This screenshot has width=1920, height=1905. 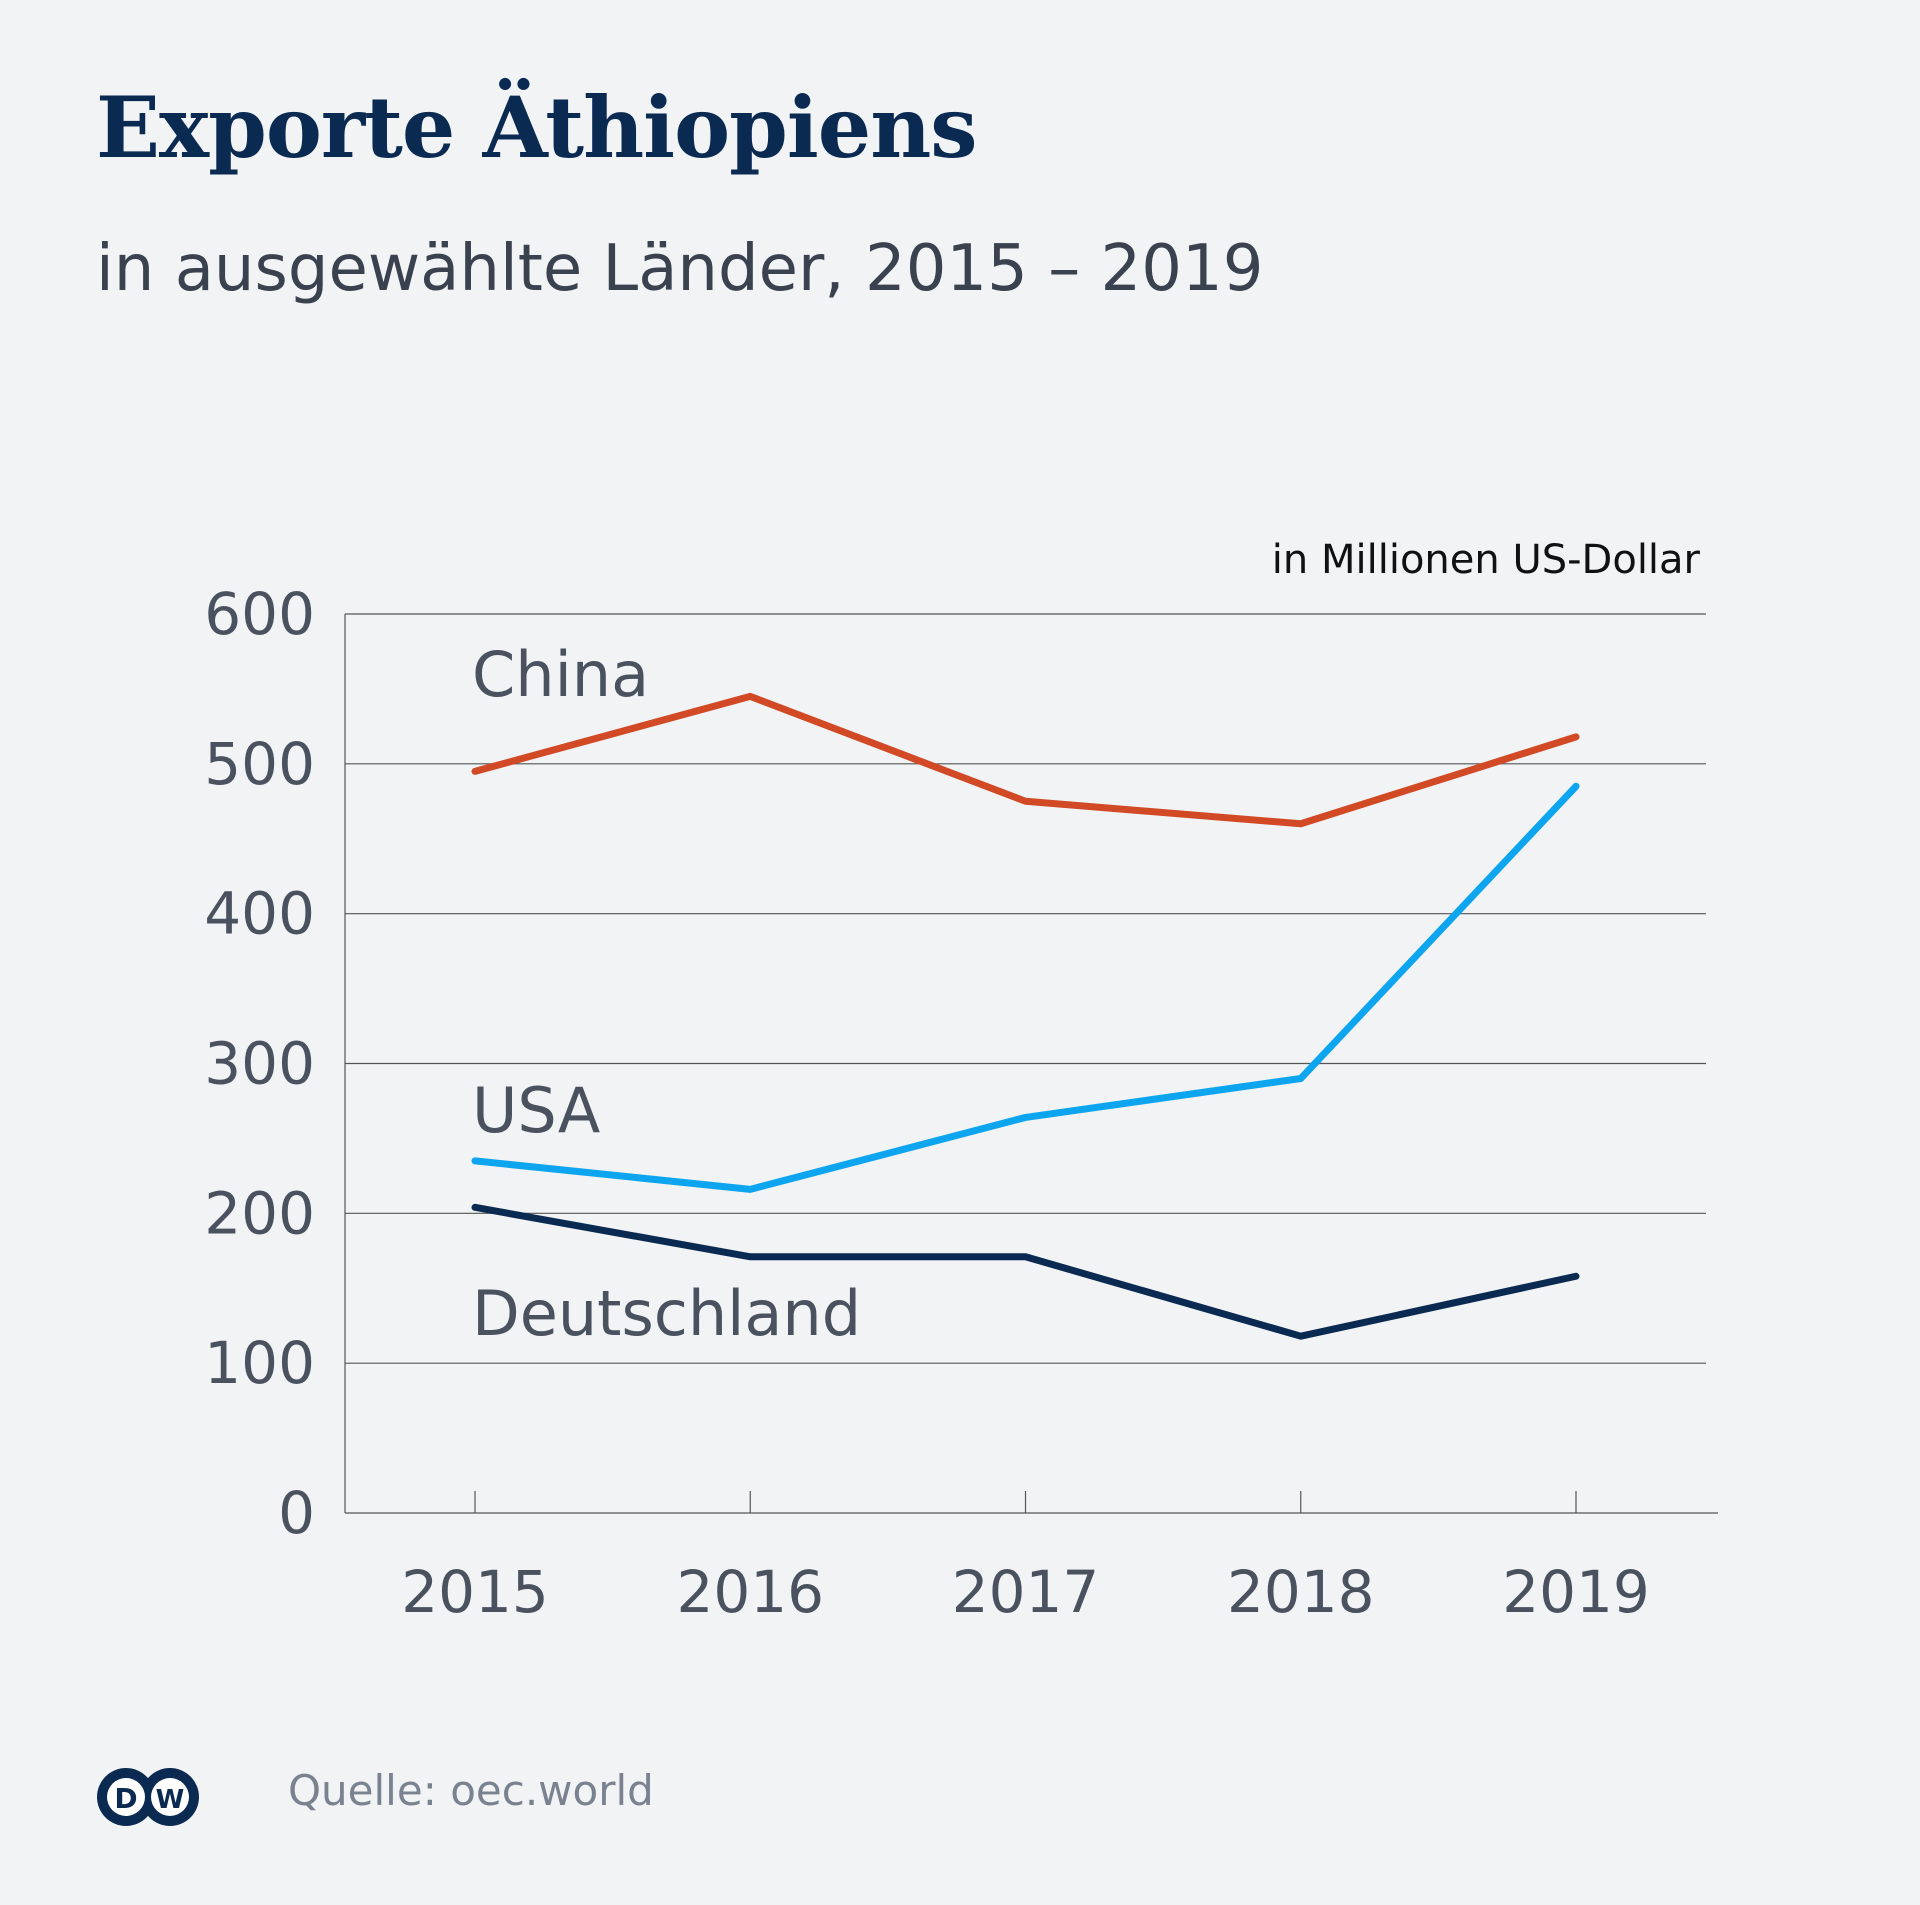 I want to click on x-tick-labels: 2015 2016 2017 2018 2019, so click(x=1025, y=1592).